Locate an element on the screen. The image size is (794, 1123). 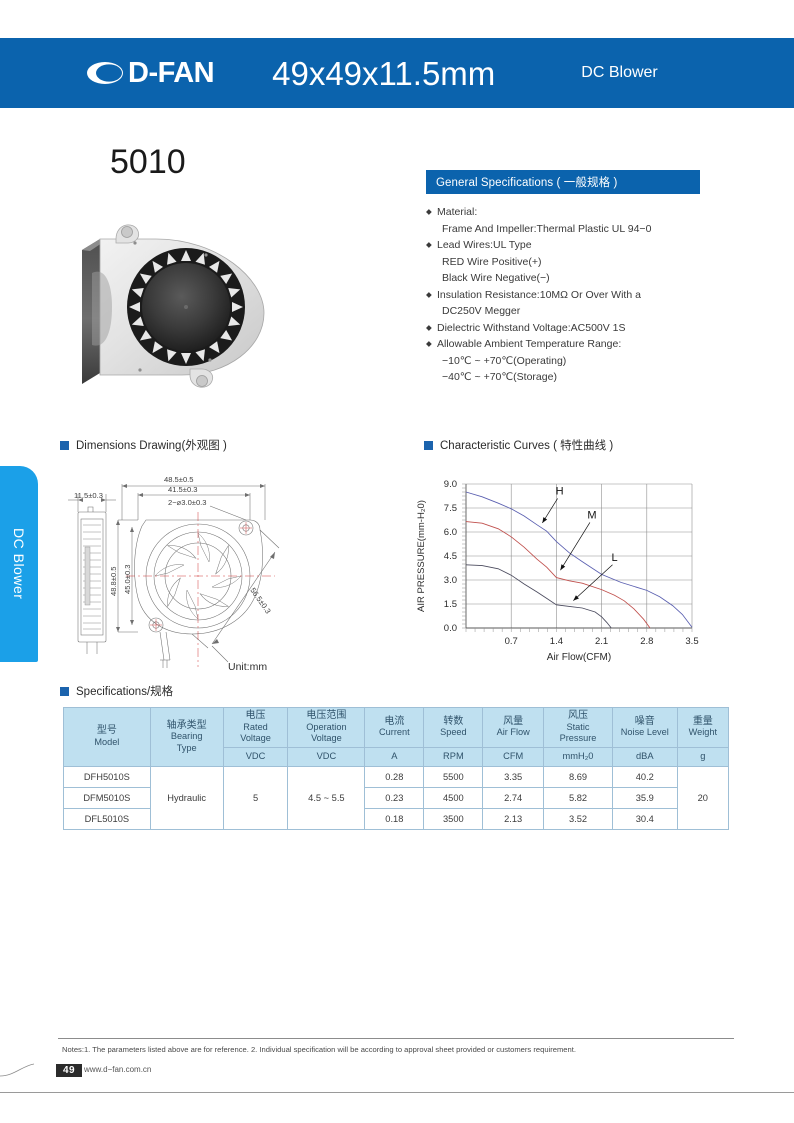
brand-logo: D-FAN is located at coordinates (150, 72).